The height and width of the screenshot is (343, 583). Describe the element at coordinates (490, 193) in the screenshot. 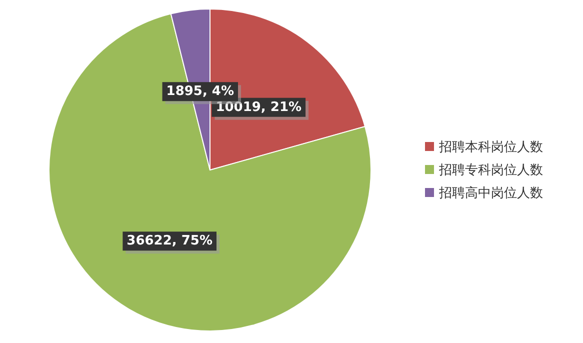

I see `legend-label: 招聘高中岗位人数` at that location.